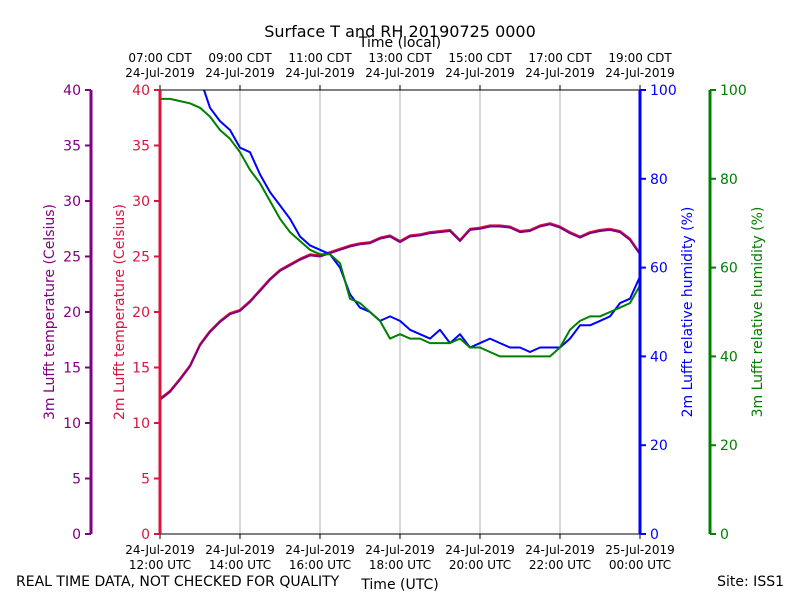  What do you see at coordinates (141, 424) in the screenshot?
I see `temp2m-tick-label: 10` at bounding box center [141, 424].